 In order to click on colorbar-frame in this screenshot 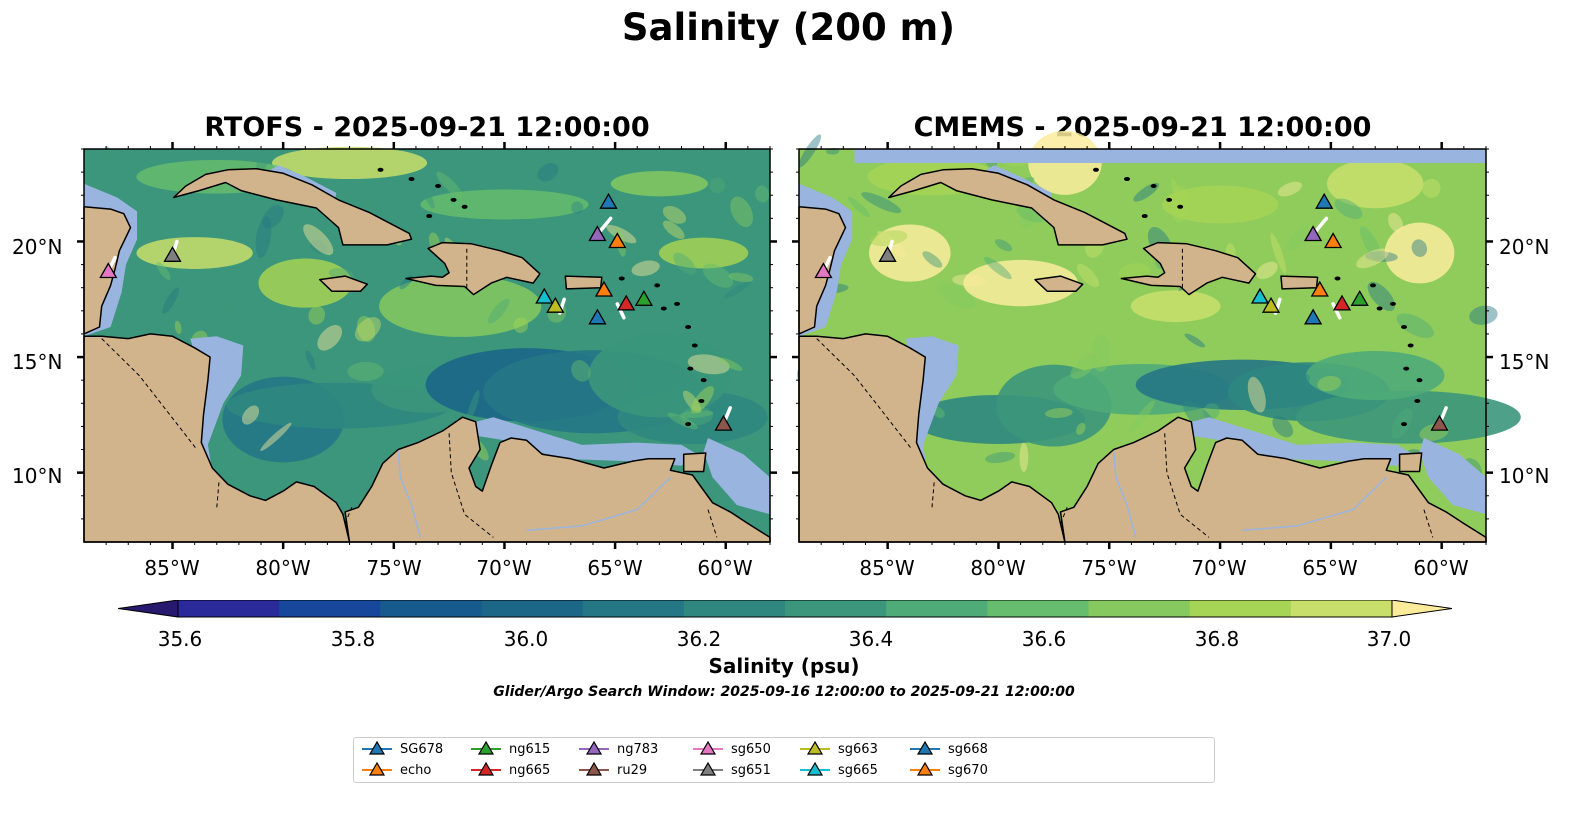, I will do `click(785, 609)`.